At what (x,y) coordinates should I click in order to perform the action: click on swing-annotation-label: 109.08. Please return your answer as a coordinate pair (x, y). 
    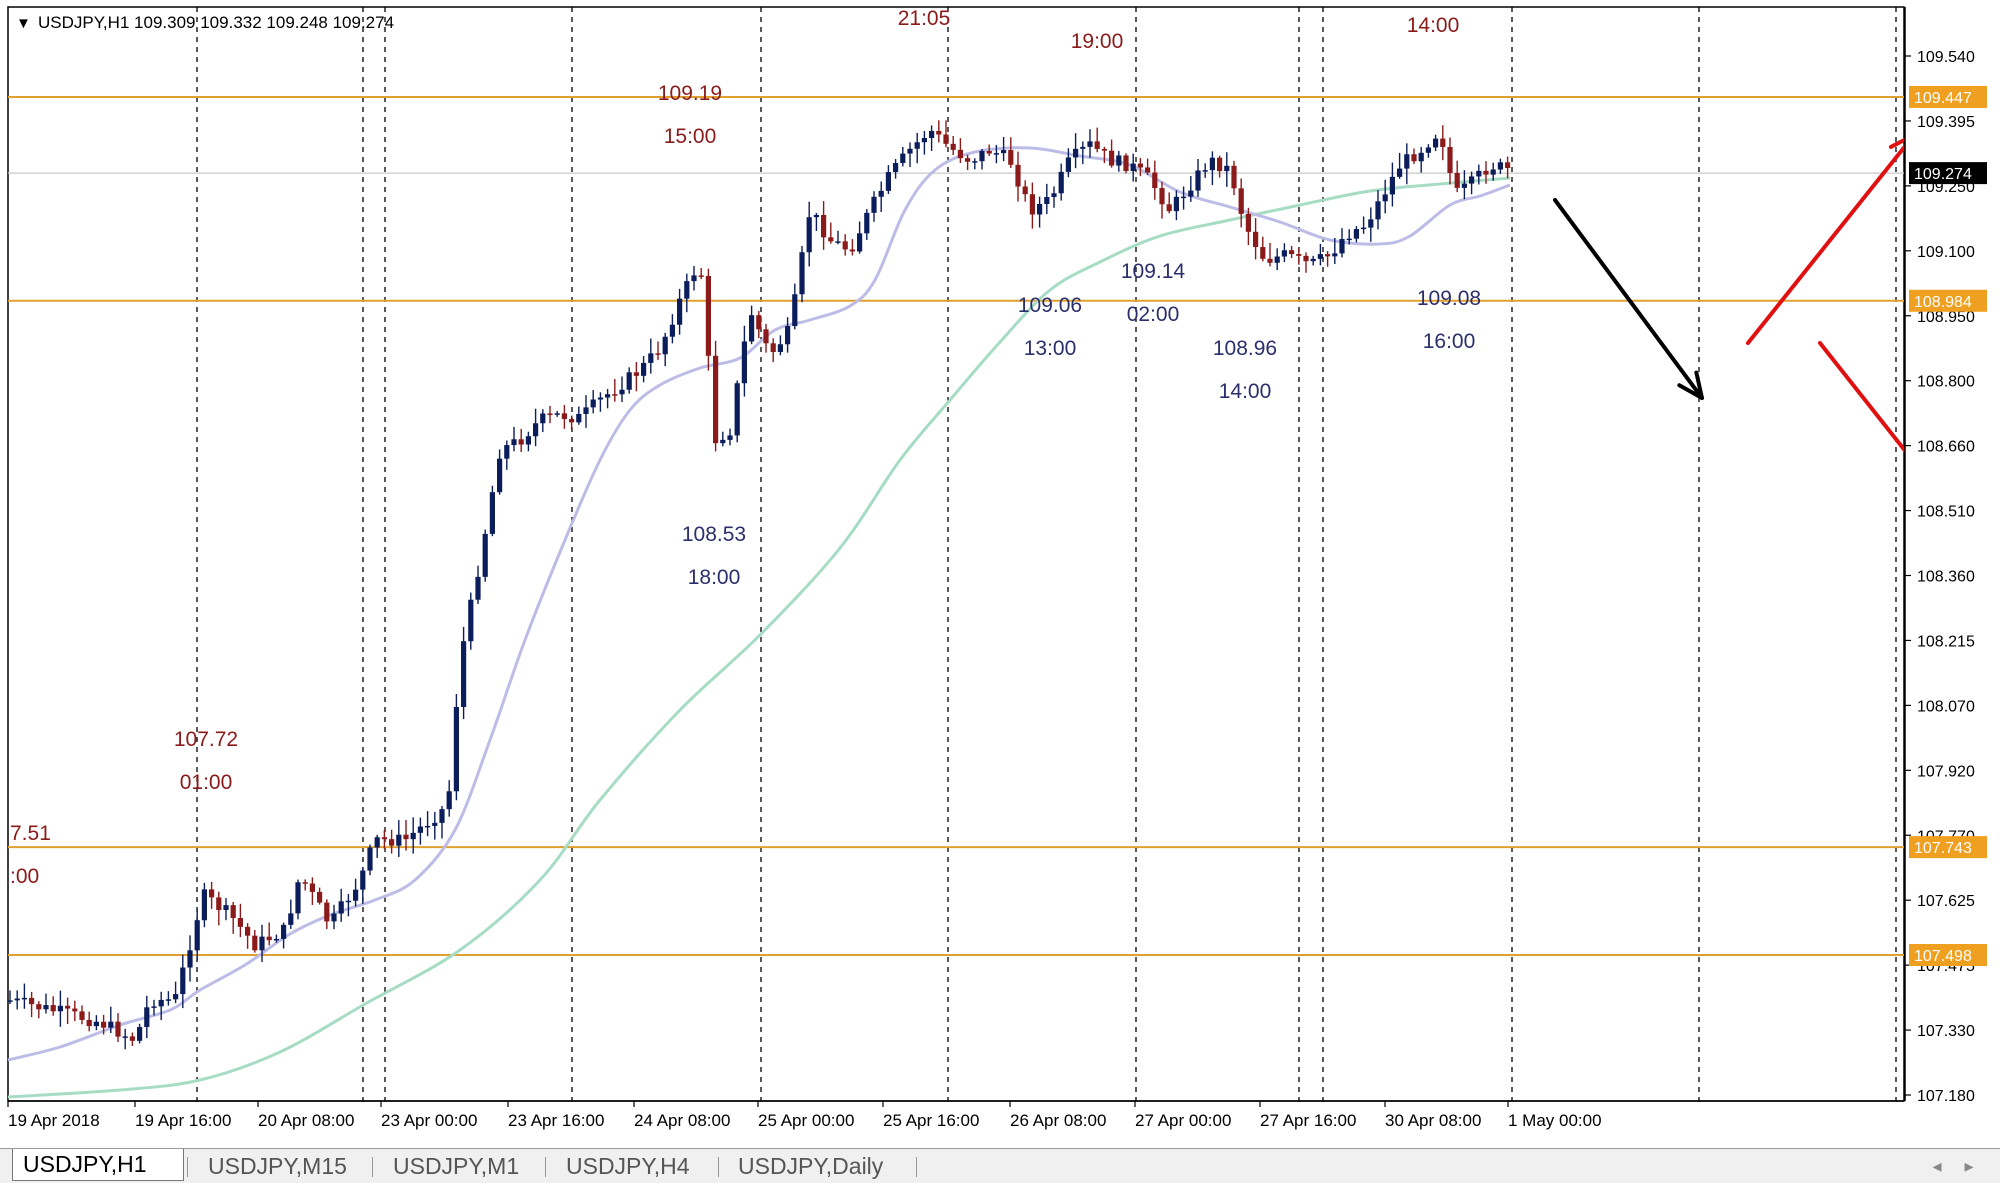
    Looking at the image, I should click on (1449, 298).